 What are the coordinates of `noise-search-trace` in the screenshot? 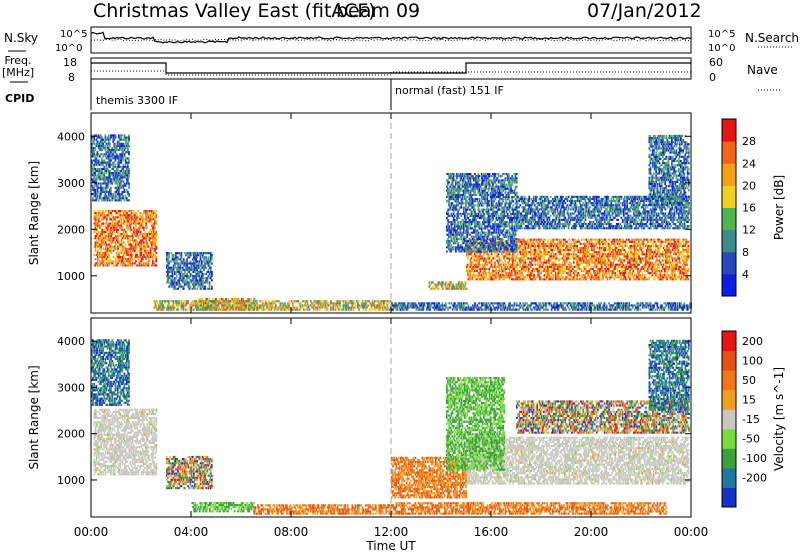 It's located at (391, 40).